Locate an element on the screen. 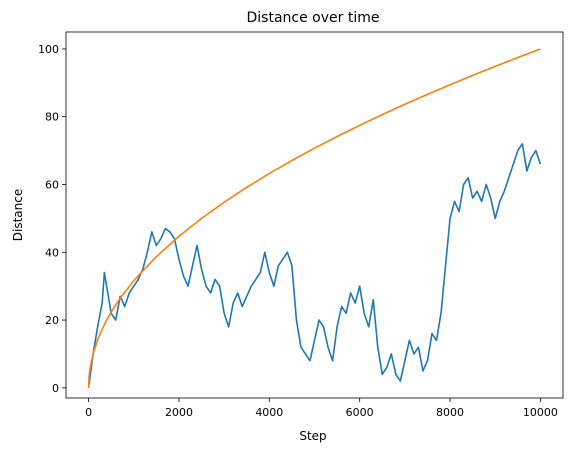 The width and height of the screenshot is (571, 453). x-tick-label: 8000 is located at coordinates (450, 412).